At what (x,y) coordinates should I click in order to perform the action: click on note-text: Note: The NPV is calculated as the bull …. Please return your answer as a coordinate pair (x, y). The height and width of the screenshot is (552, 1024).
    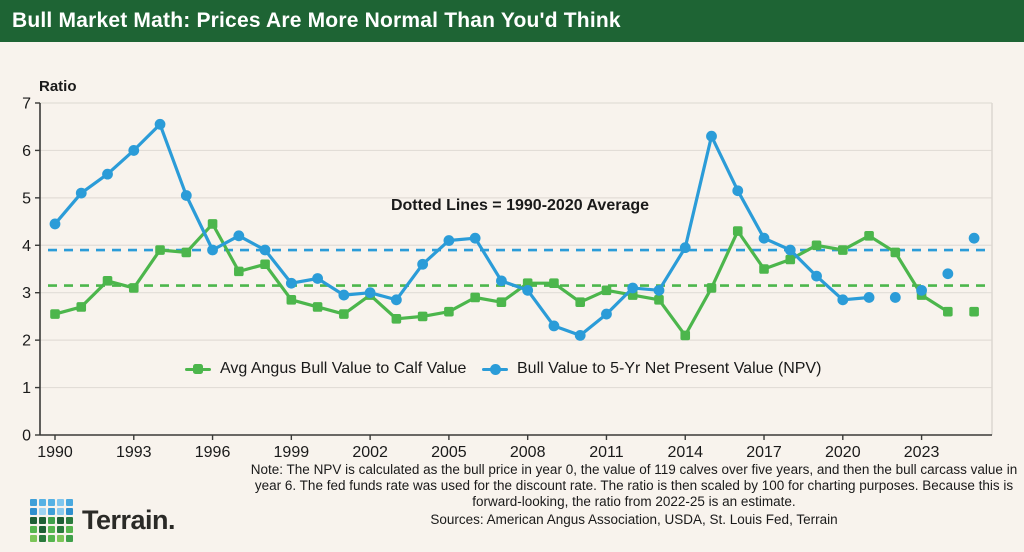
    Looking at the image, I should click on (634, 486).